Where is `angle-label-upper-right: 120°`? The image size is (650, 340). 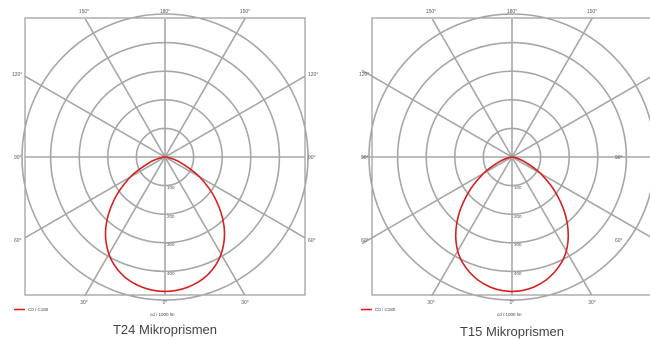
angle-label-upper-right: 120° is located at coordinates (313, 75).